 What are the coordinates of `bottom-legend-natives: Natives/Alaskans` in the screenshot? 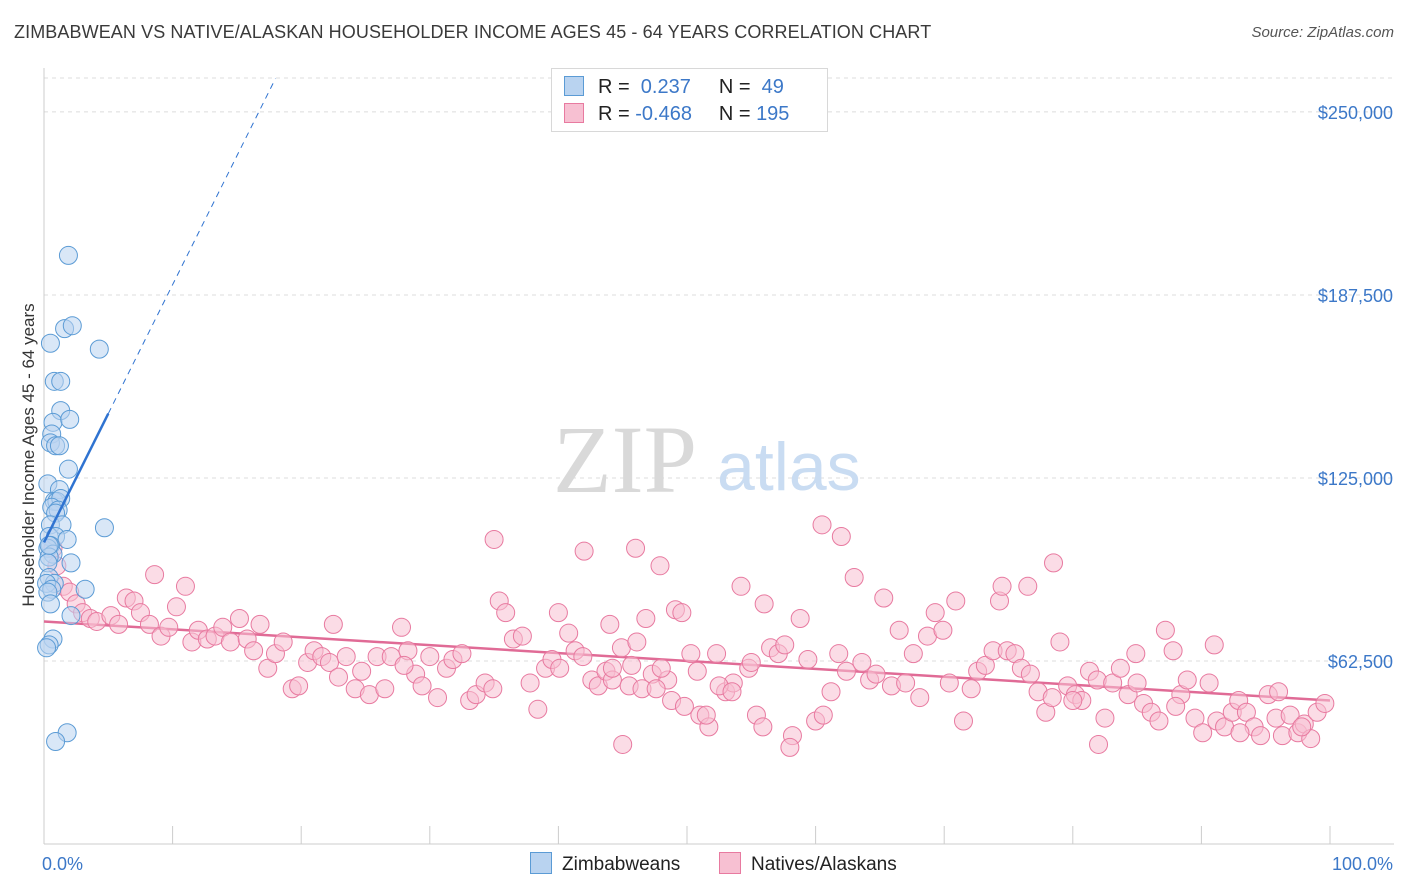 It's located at (808, 864).